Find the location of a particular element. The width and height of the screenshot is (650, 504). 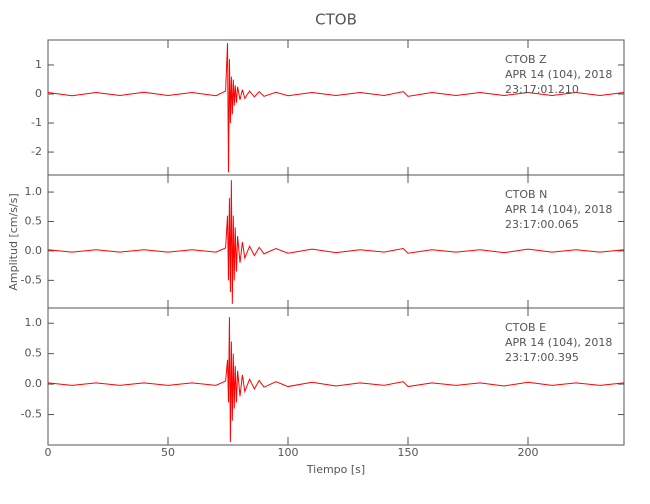

x-axis-label: Tiempo [s] is located at coordinates (335, 469).